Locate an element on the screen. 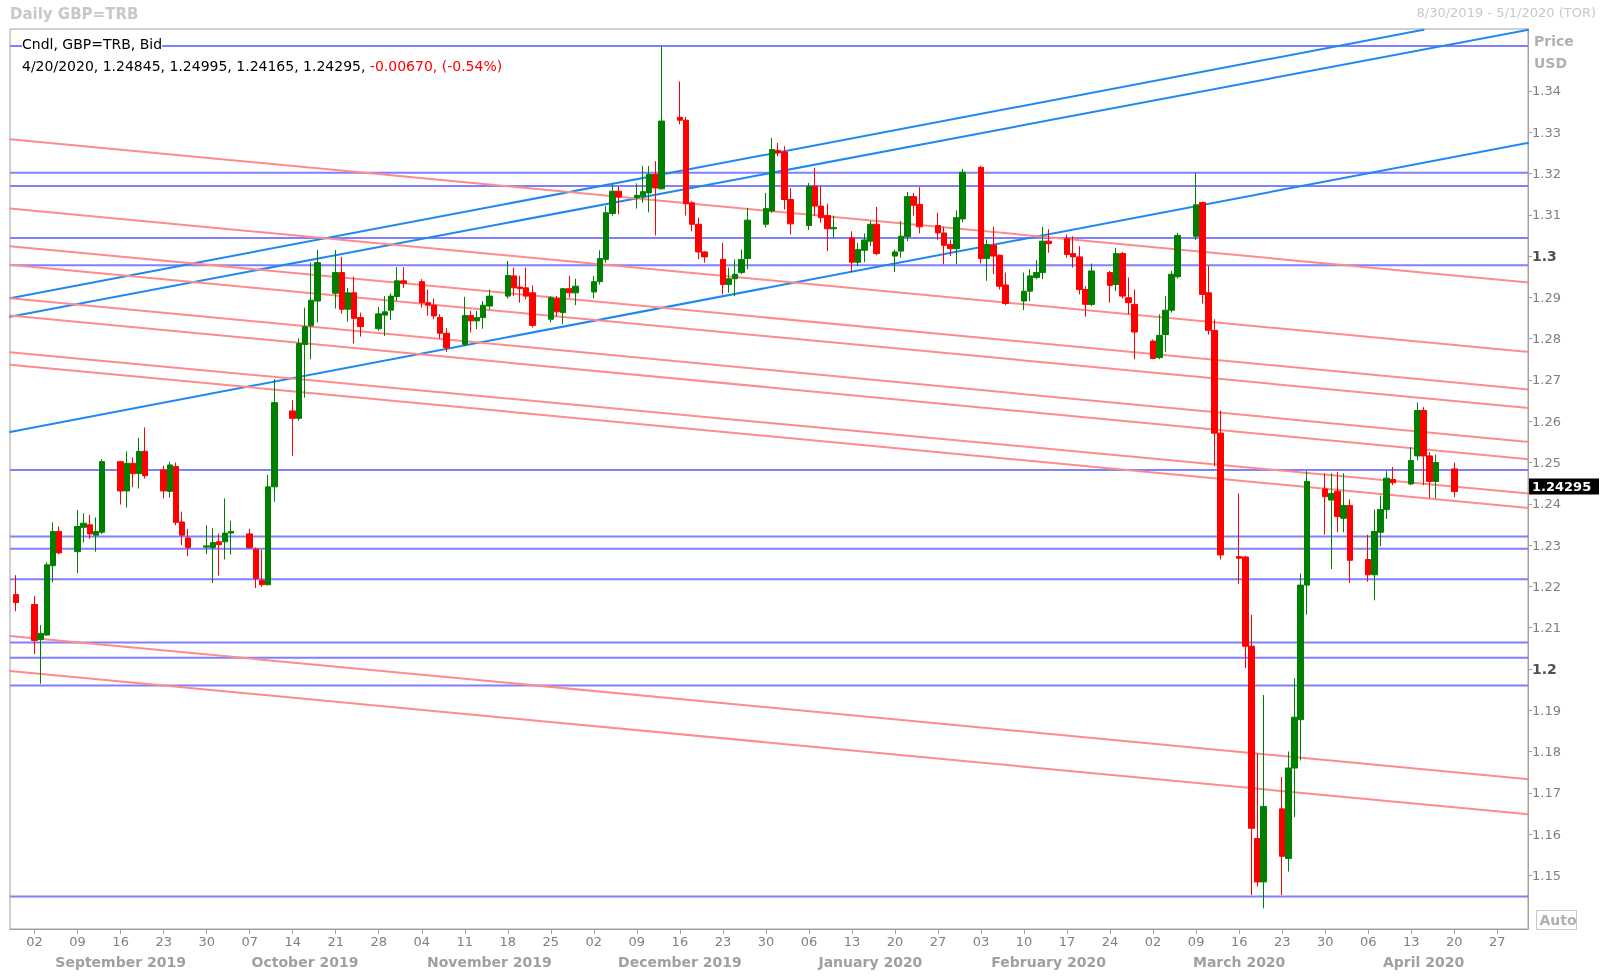 This screenshot has height=978, width=1600. x-tick-label: 14 is located at coordinates (292, 941).